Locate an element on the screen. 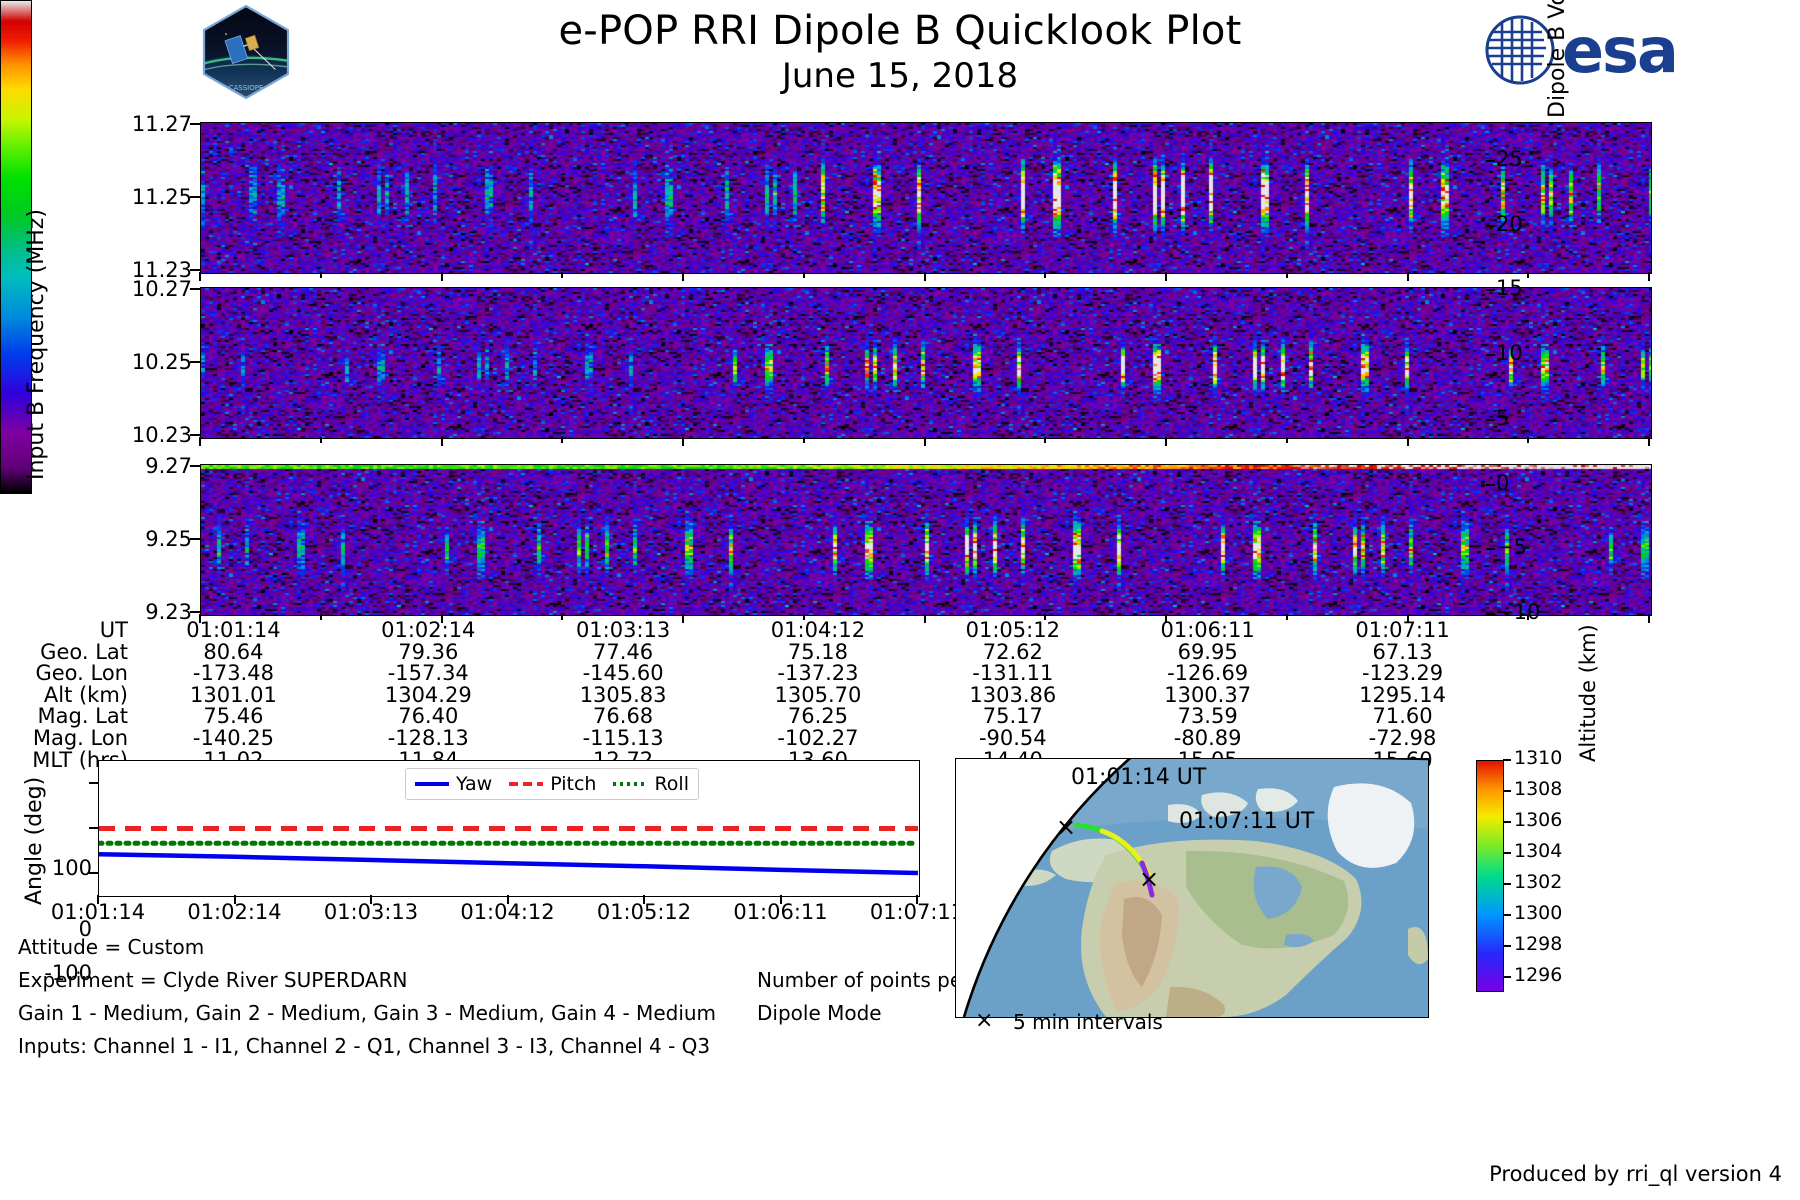 Image resolution: width=1800 pixels, height=1200 pixels. ephemeris-cell: 01:03:13 is located at coordinates (623, 630).